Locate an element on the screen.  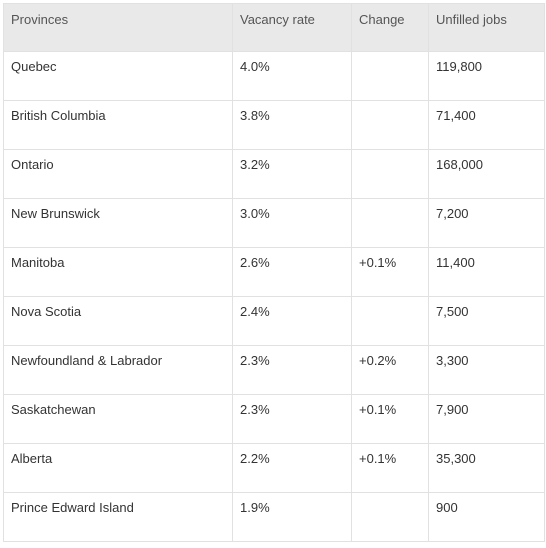
table-row: Prince Edward Island 1.9% 900 is located at coordinates (274, 517).